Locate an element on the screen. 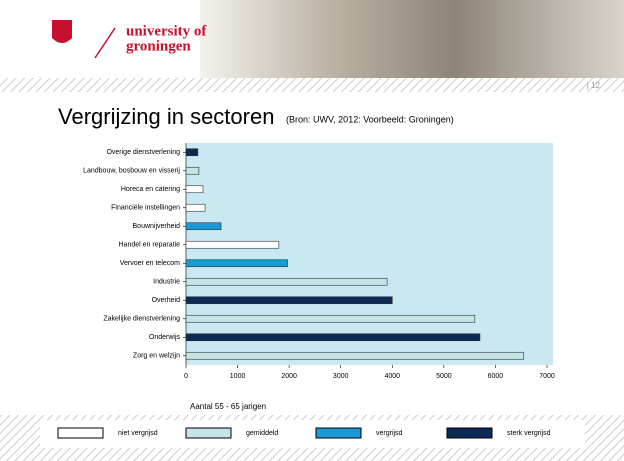 The height and width of the screenshot is (461, 624). legend-label: gemiddeld is located at coordinates (262, 433).